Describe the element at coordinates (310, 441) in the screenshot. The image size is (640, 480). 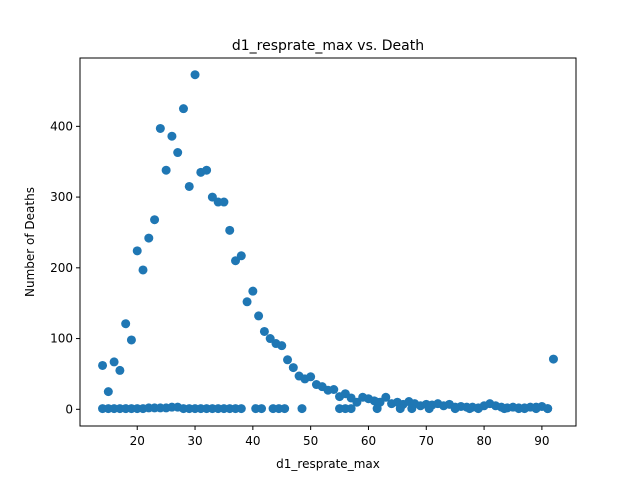
I see `x-tick-label: 50` at that location.